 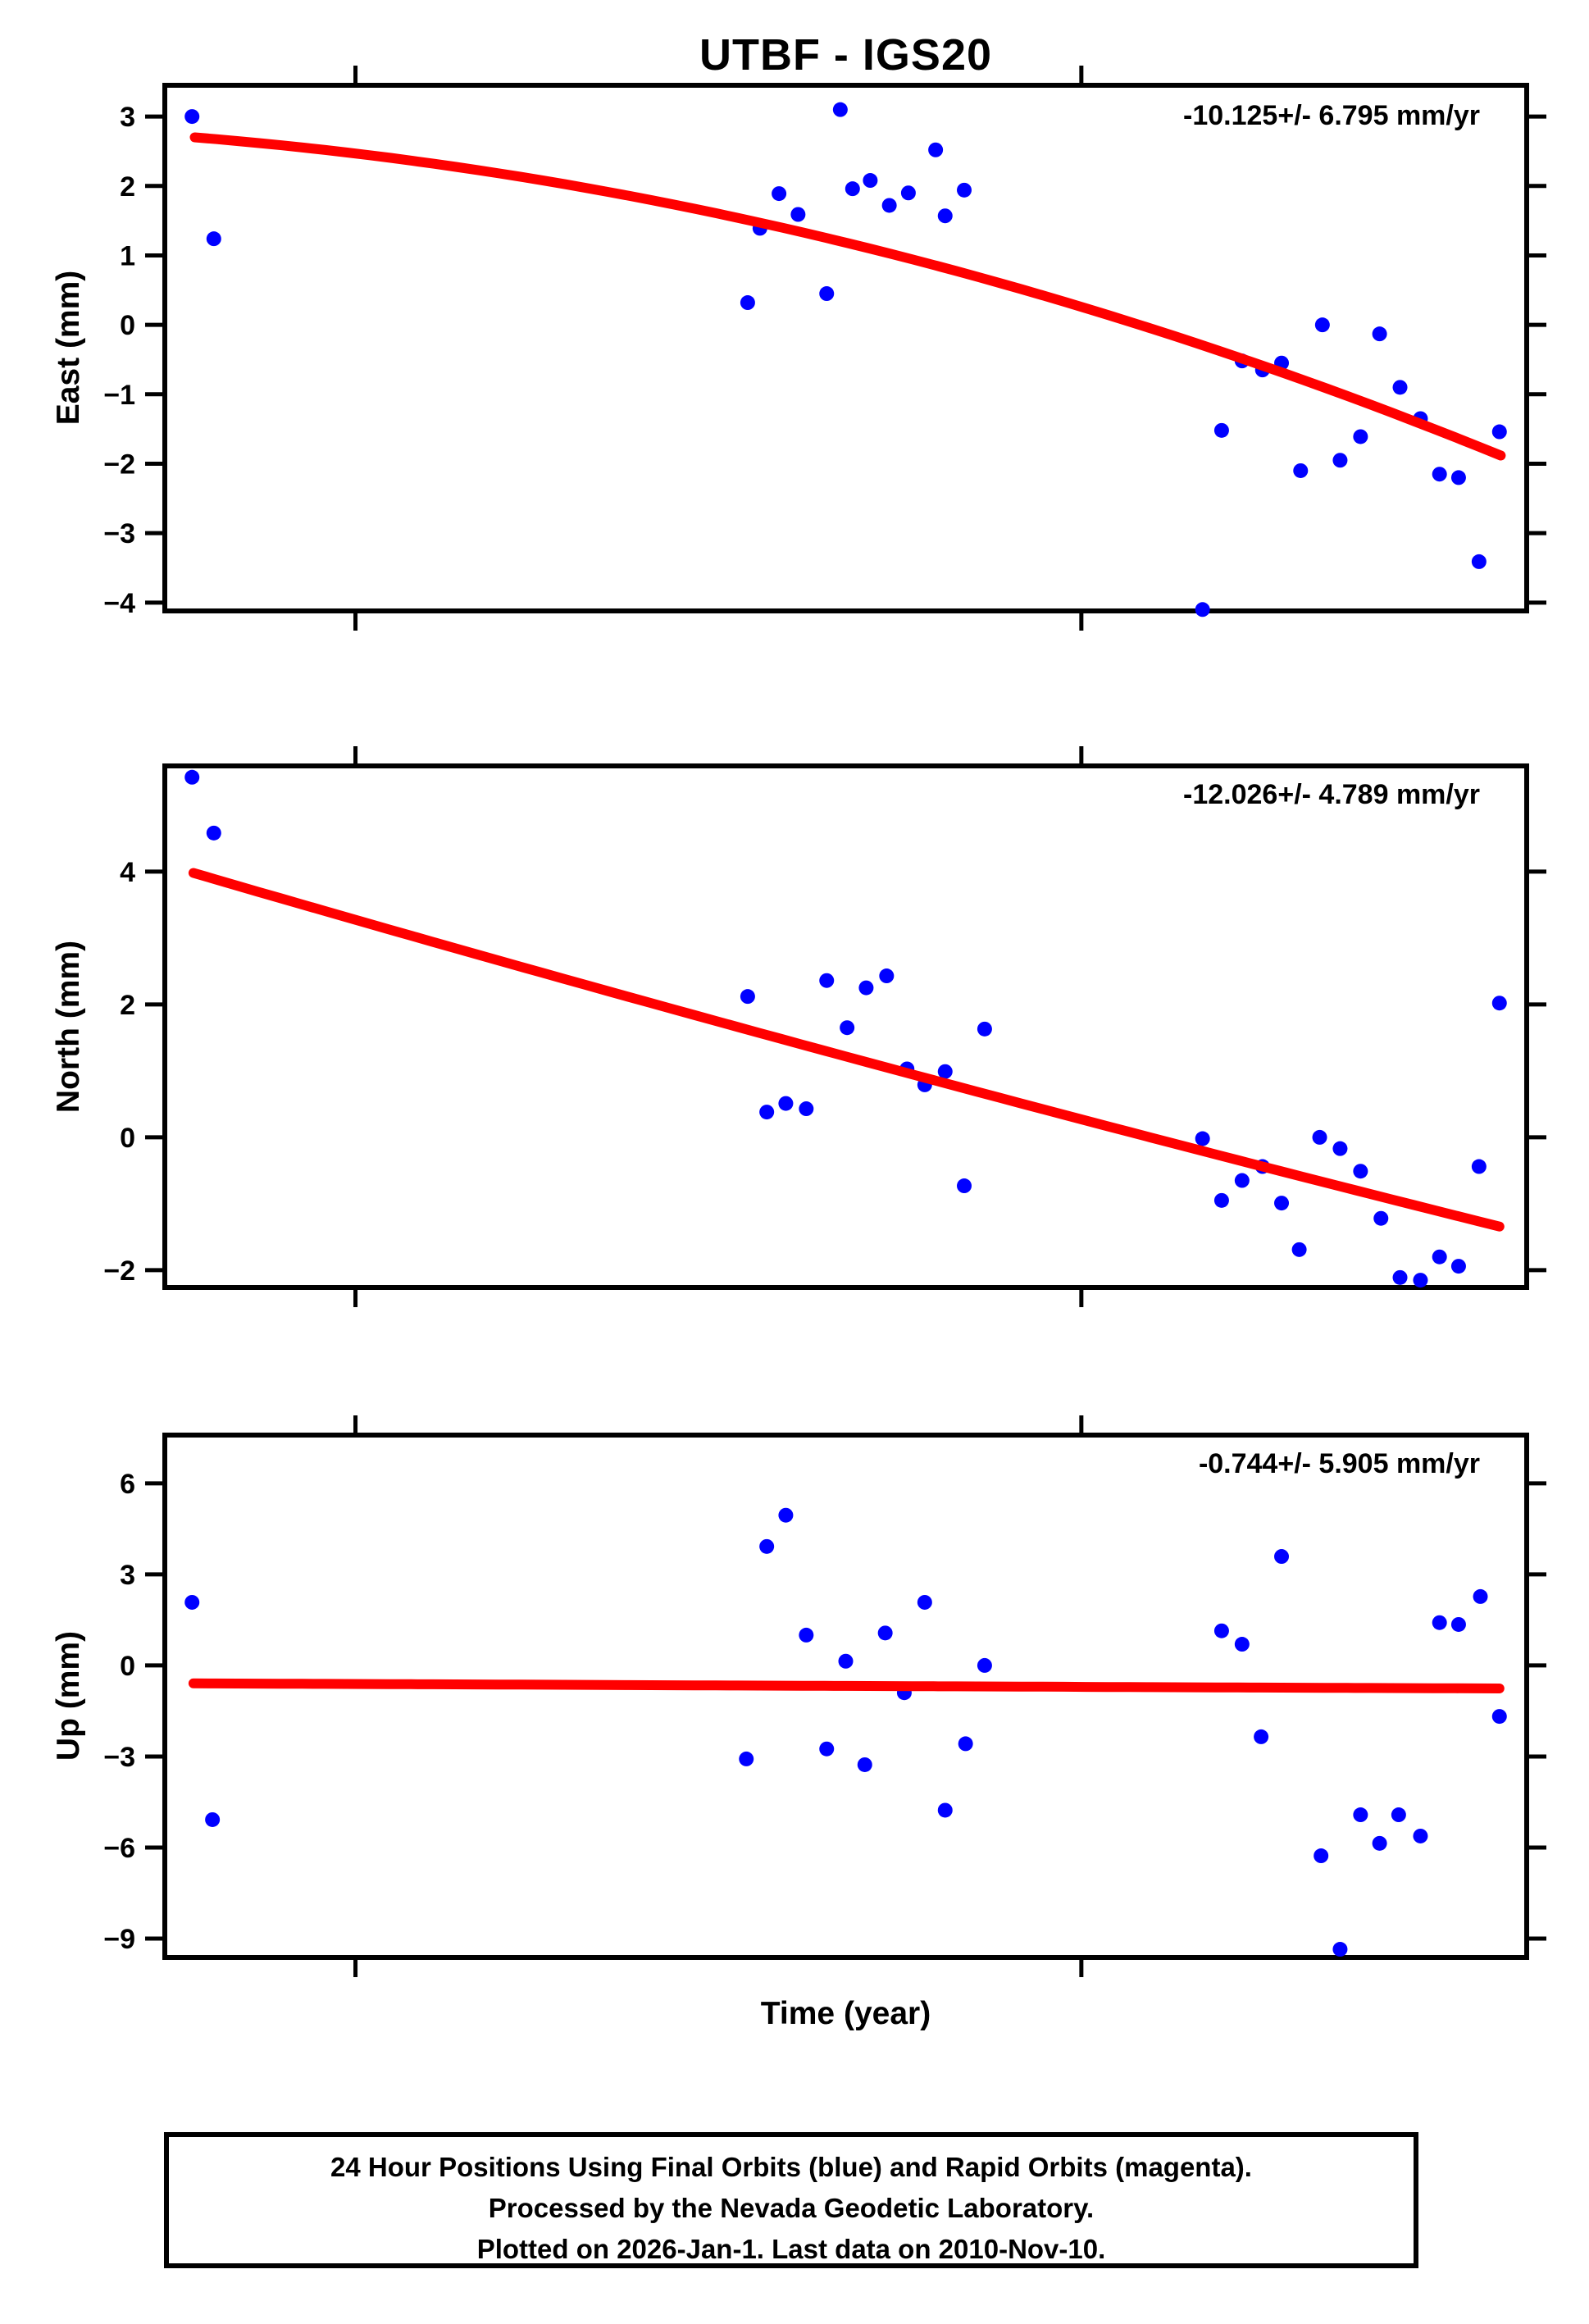 I want to click on y-axis-label-up: Up (mm), so click(x=68, y=1695).